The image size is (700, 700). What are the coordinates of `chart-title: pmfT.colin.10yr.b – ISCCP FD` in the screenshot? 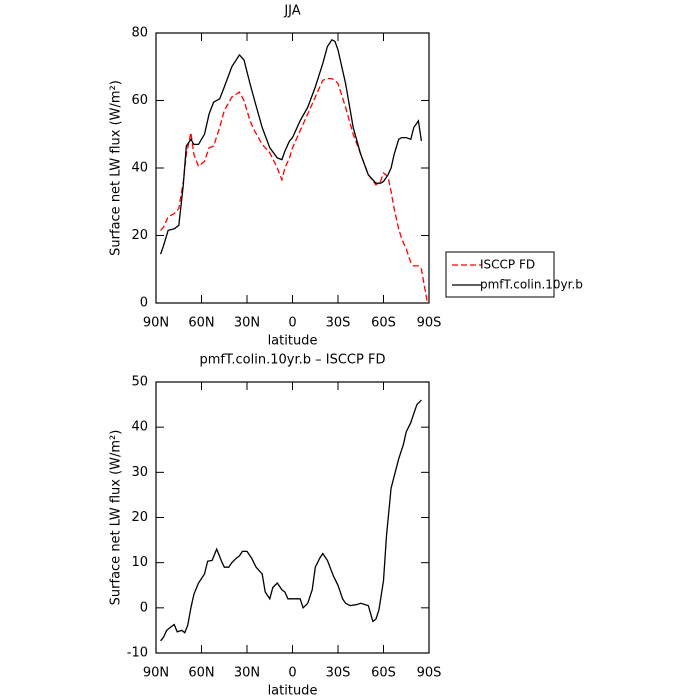 It's located at (293, 360).